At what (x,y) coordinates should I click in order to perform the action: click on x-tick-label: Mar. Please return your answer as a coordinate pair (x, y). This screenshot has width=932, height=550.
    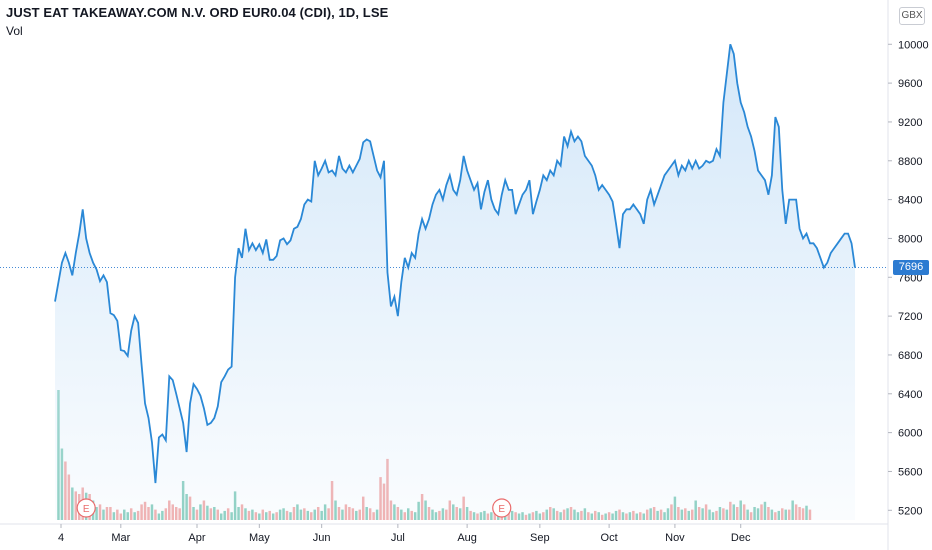
    Looking at the image, I should click on (120, 538).